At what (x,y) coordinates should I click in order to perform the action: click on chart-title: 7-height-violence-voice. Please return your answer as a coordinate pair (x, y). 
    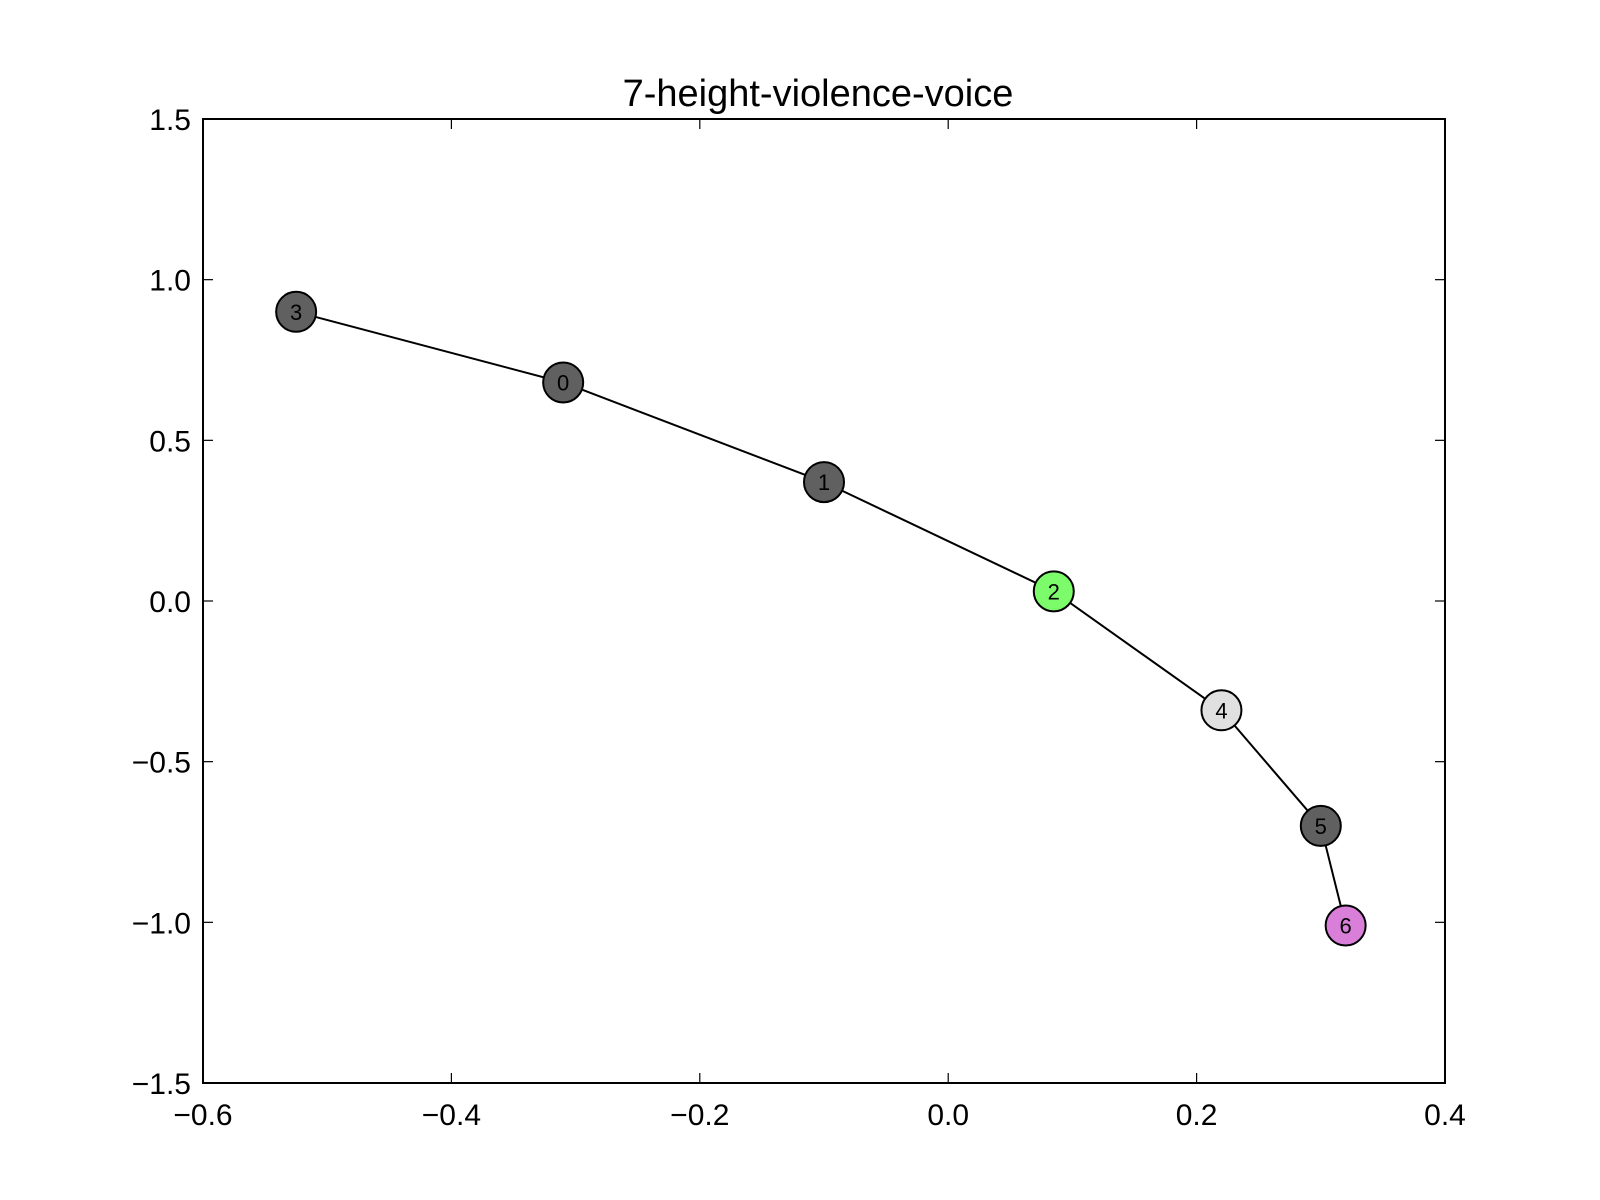
    Looking at the image, I should click on (818, 94).